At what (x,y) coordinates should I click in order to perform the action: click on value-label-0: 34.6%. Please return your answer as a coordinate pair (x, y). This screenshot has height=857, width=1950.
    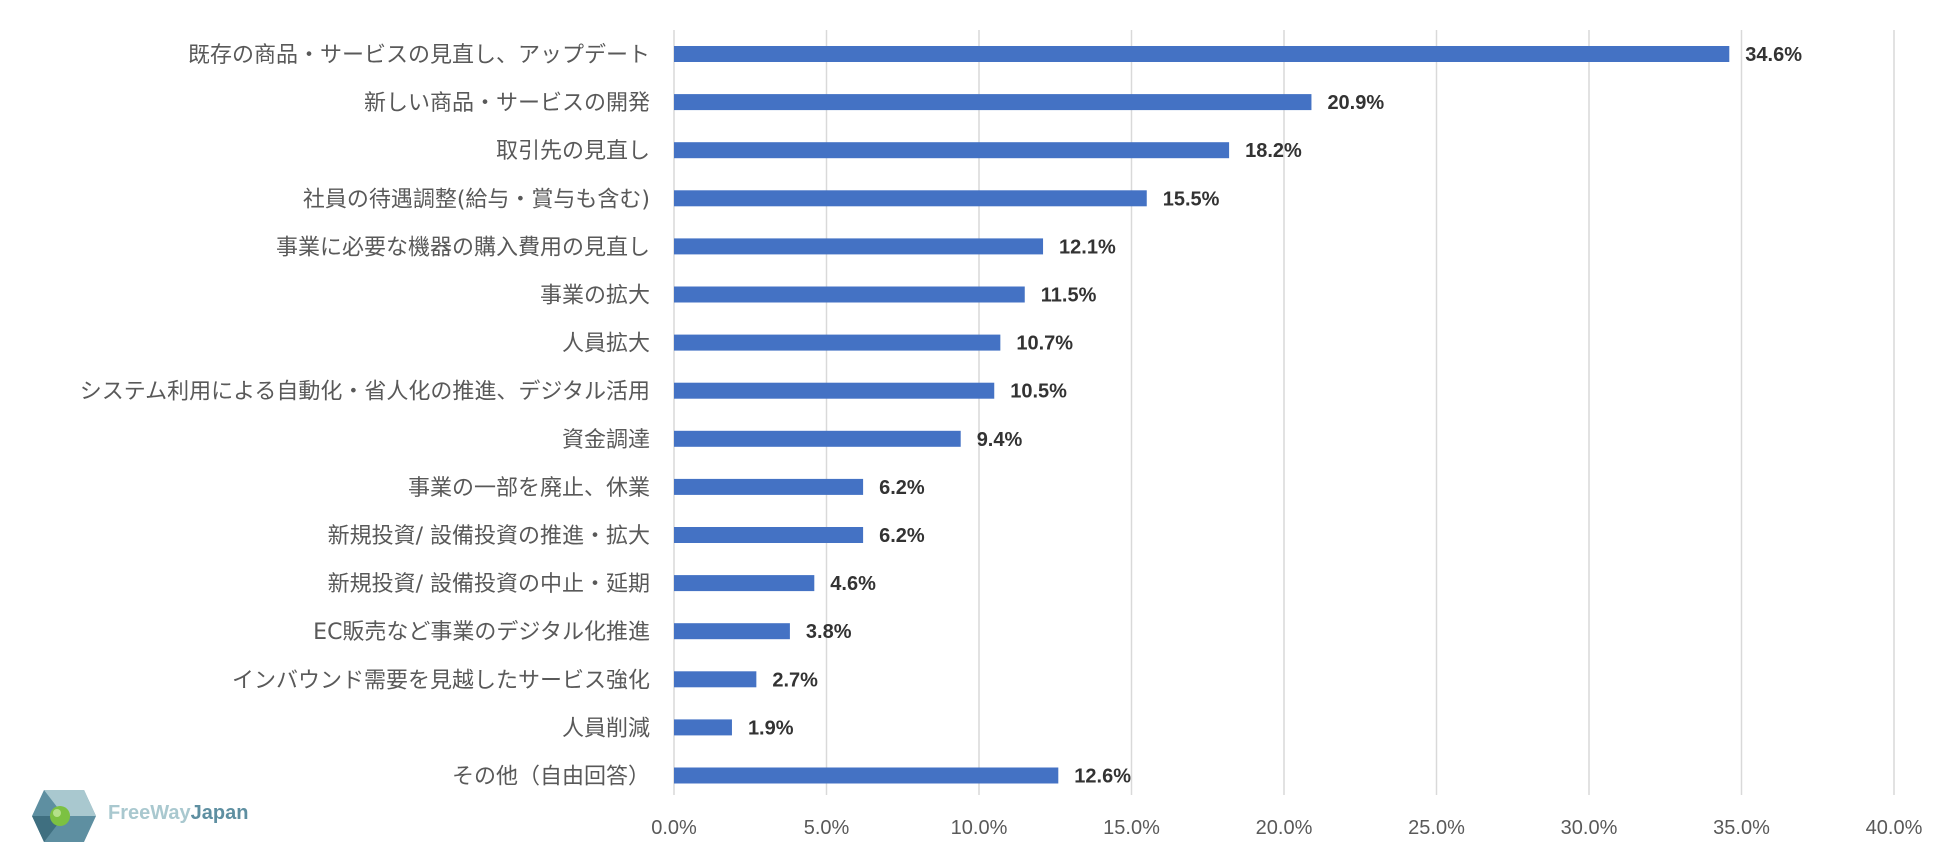
    Looking at the image, I should click on (1773, 55).